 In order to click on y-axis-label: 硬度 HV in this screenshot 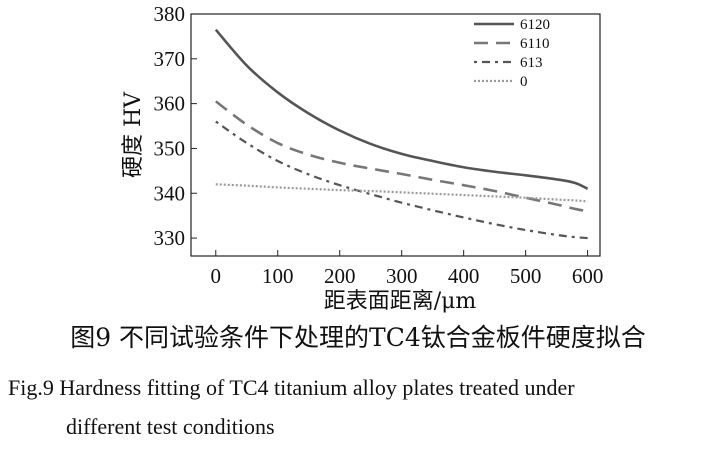, I will do `click(133, 134)`.